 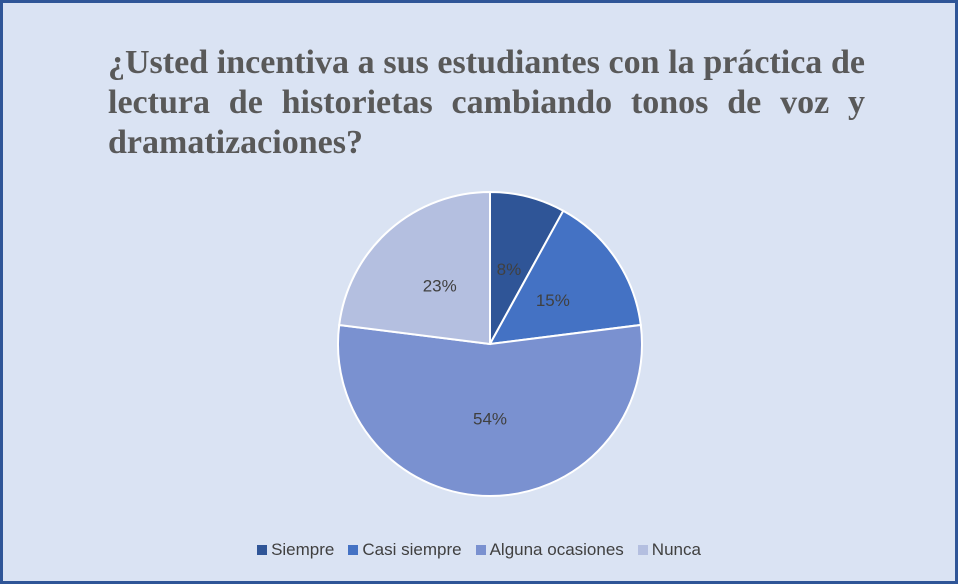 What do you see at coordinates (303, 549) in the screenshot?
I see `legend-label: Siempre` at bounding box center [303, 549].